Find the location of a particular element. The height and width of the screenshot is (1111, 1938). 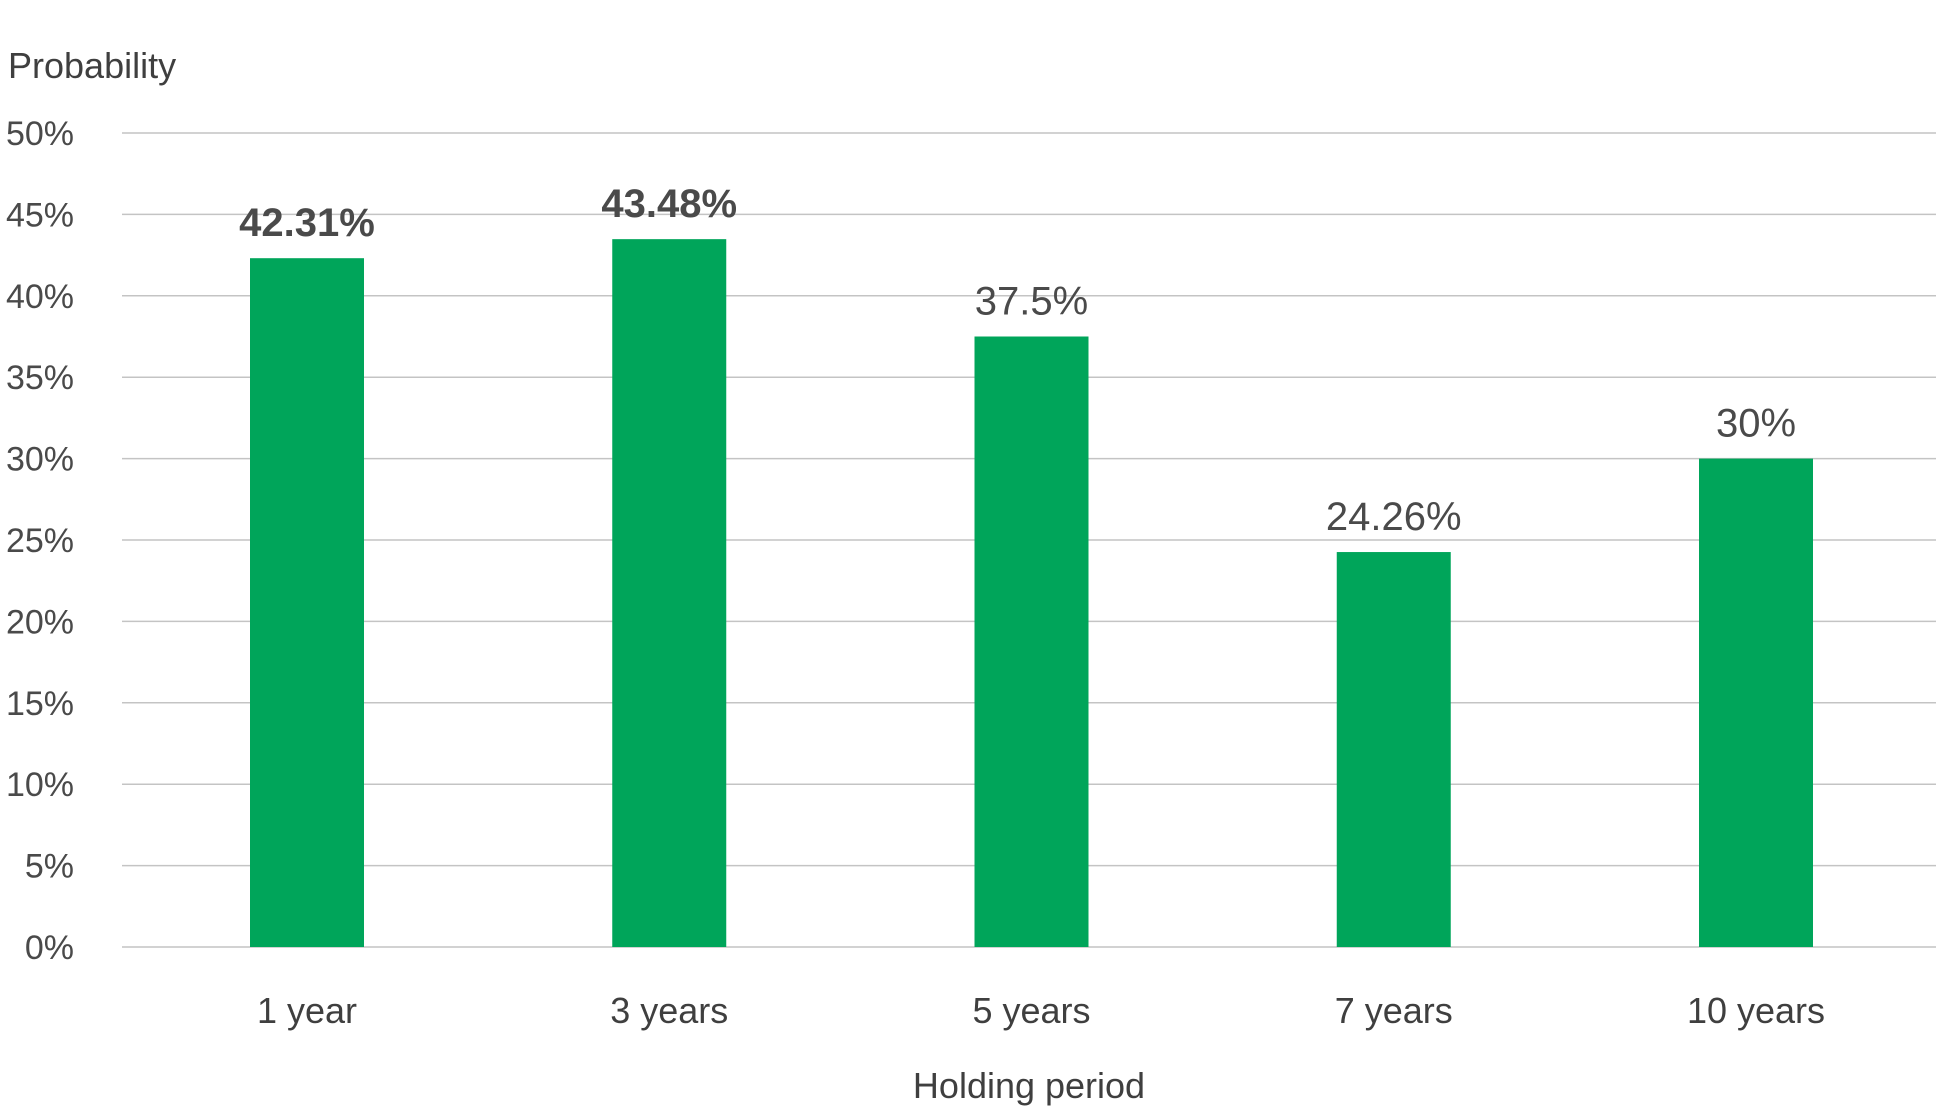

x-tick-label: 7 years is located at coordinates (1394, 1010).